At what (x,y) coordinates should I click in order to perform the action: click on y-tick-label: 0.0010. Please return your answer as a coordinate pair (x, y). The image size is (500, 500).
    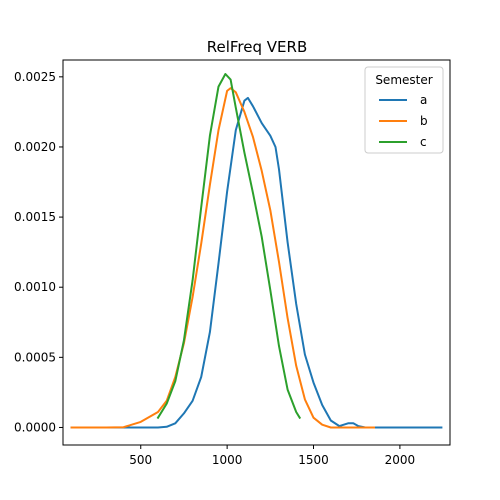
    Looking at the image, I should click on (35, 287).